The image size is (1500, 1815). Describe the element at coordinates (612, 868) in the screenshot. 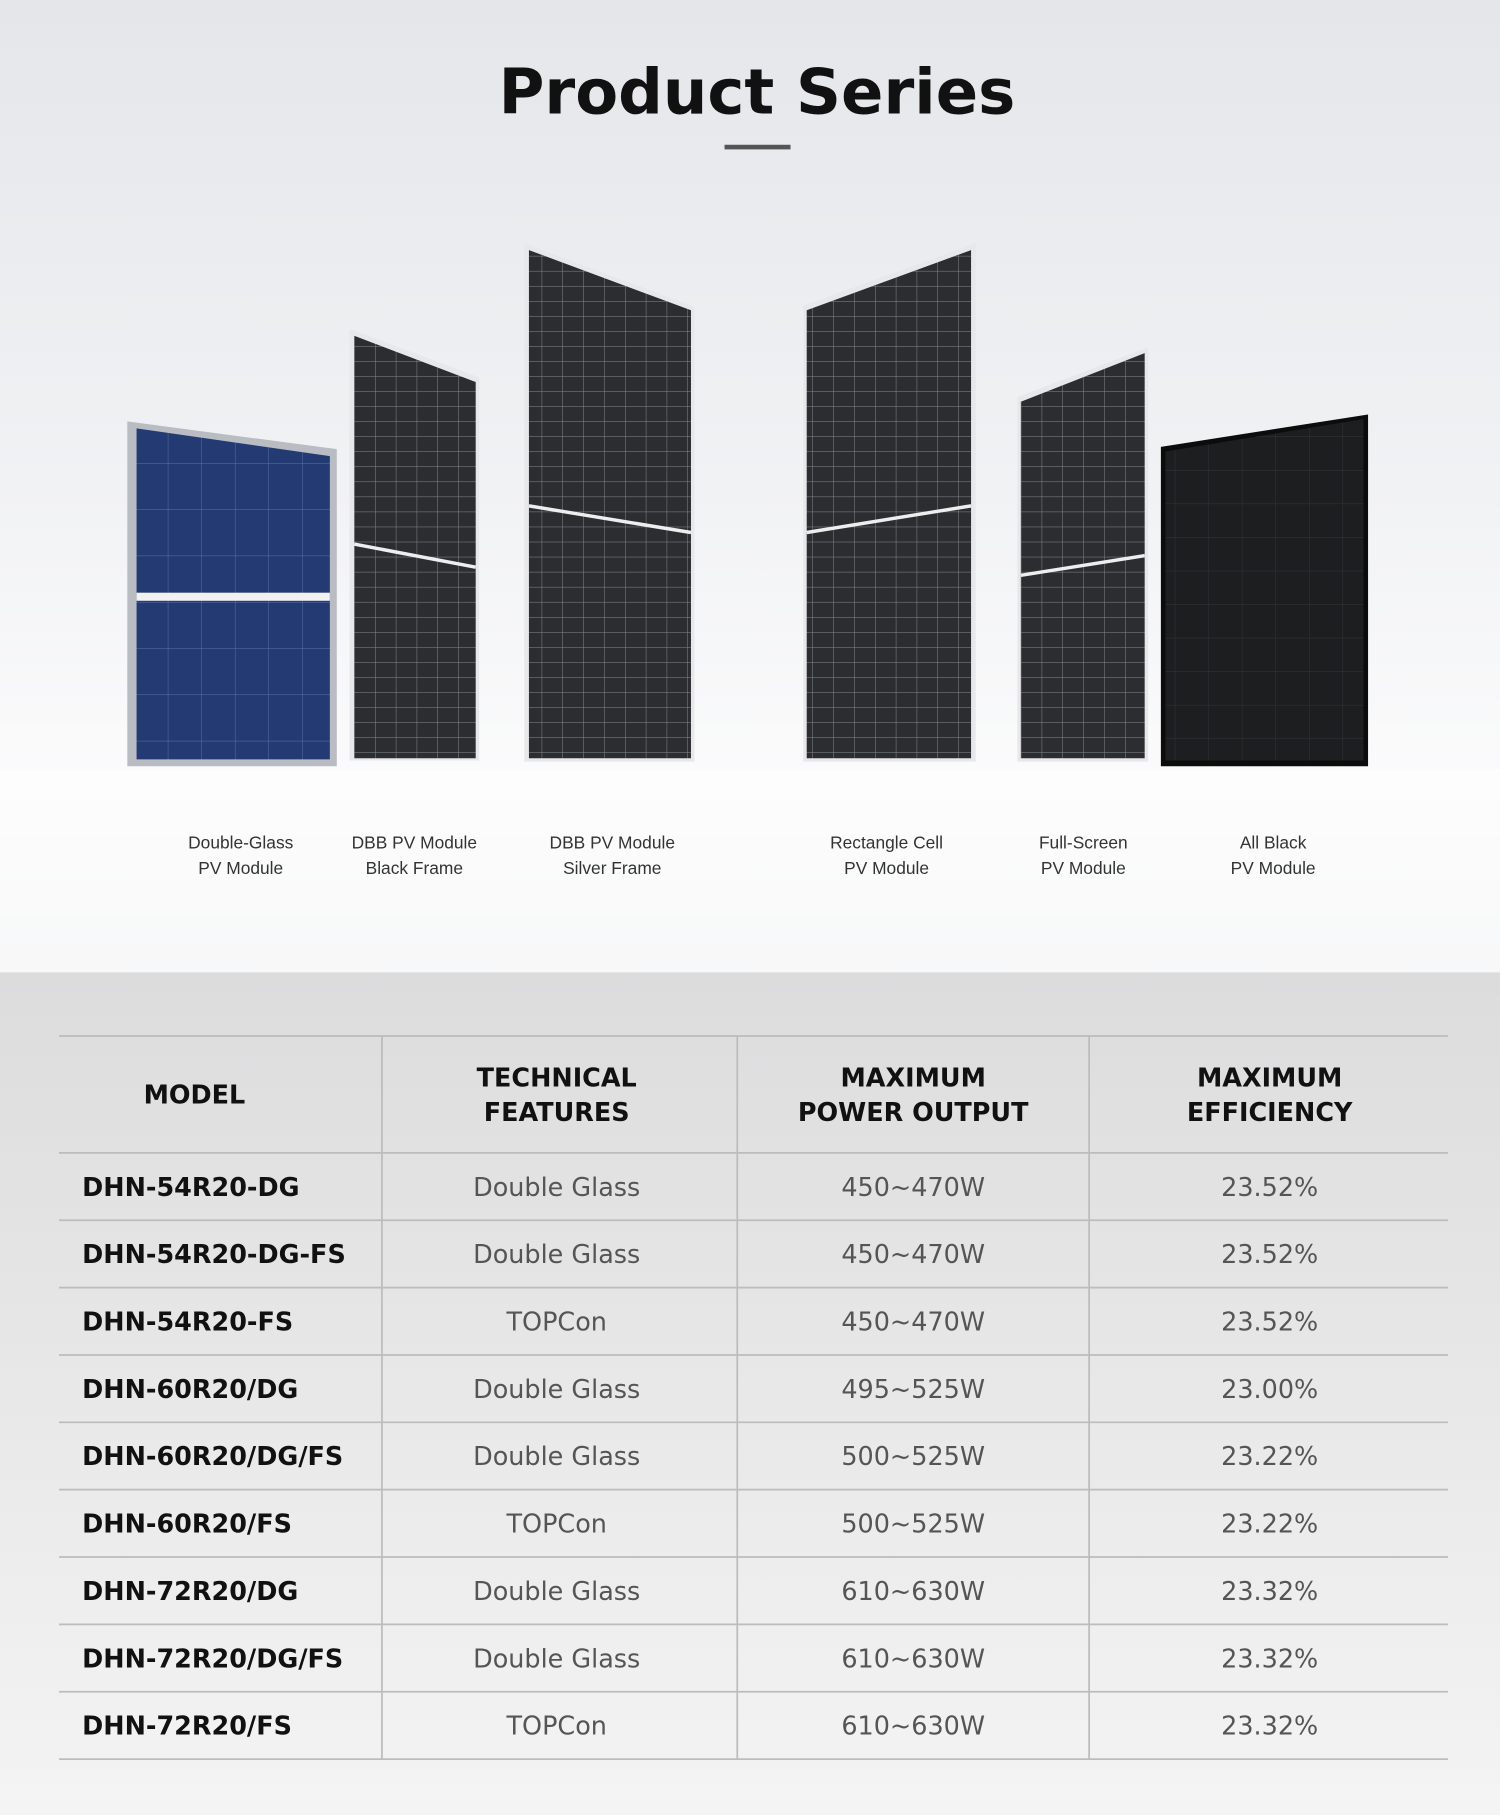

I see `product-label: Silver Frame` at that location.